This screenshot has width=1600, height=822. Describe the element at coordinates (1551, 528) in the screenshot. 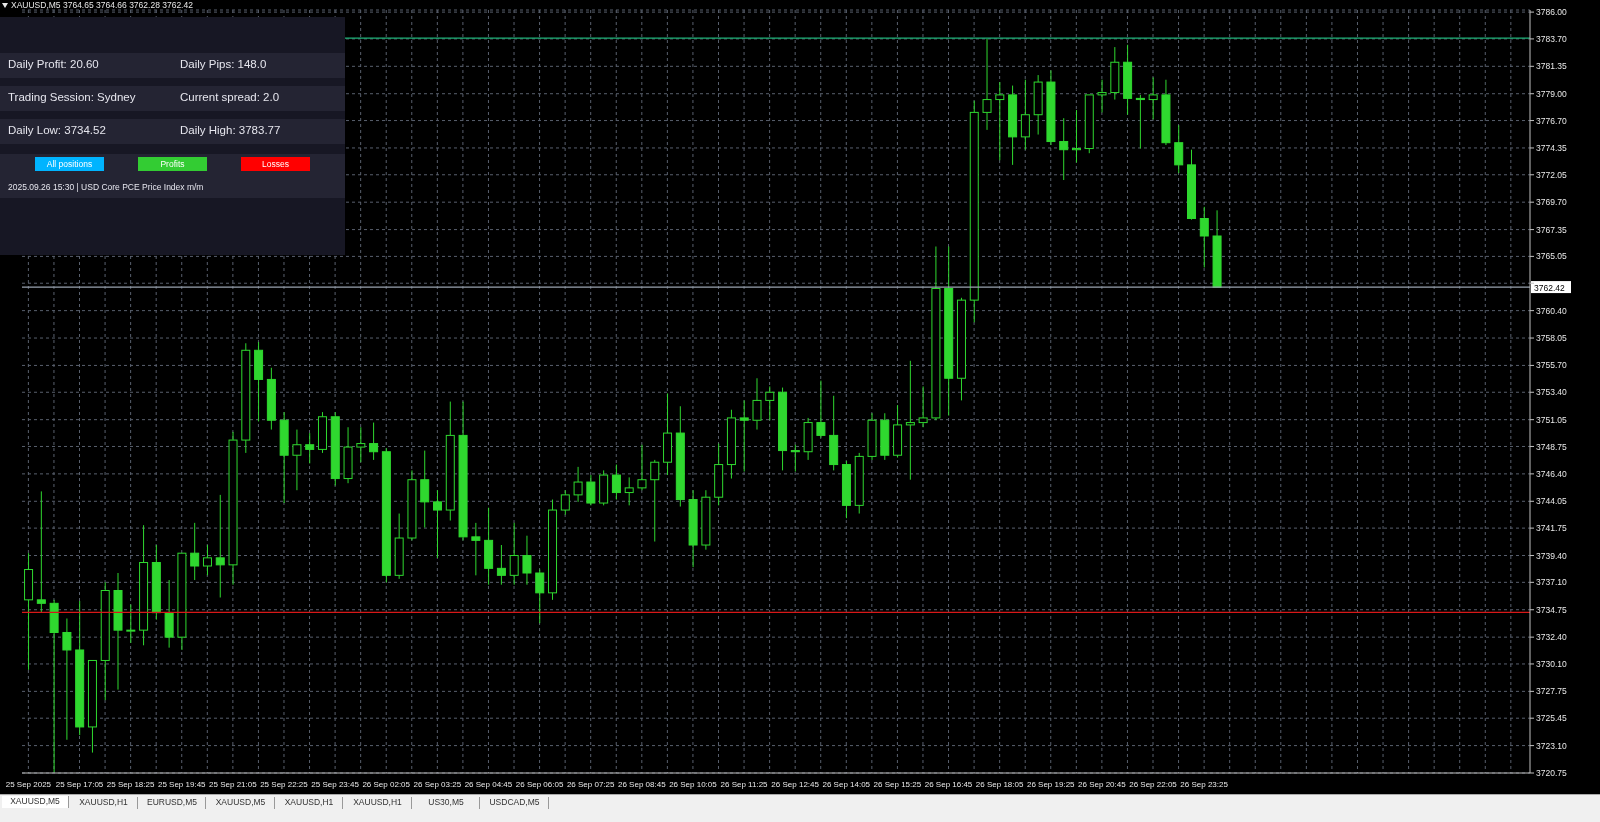

I see `y-tick-label: 3741.75` at that location.